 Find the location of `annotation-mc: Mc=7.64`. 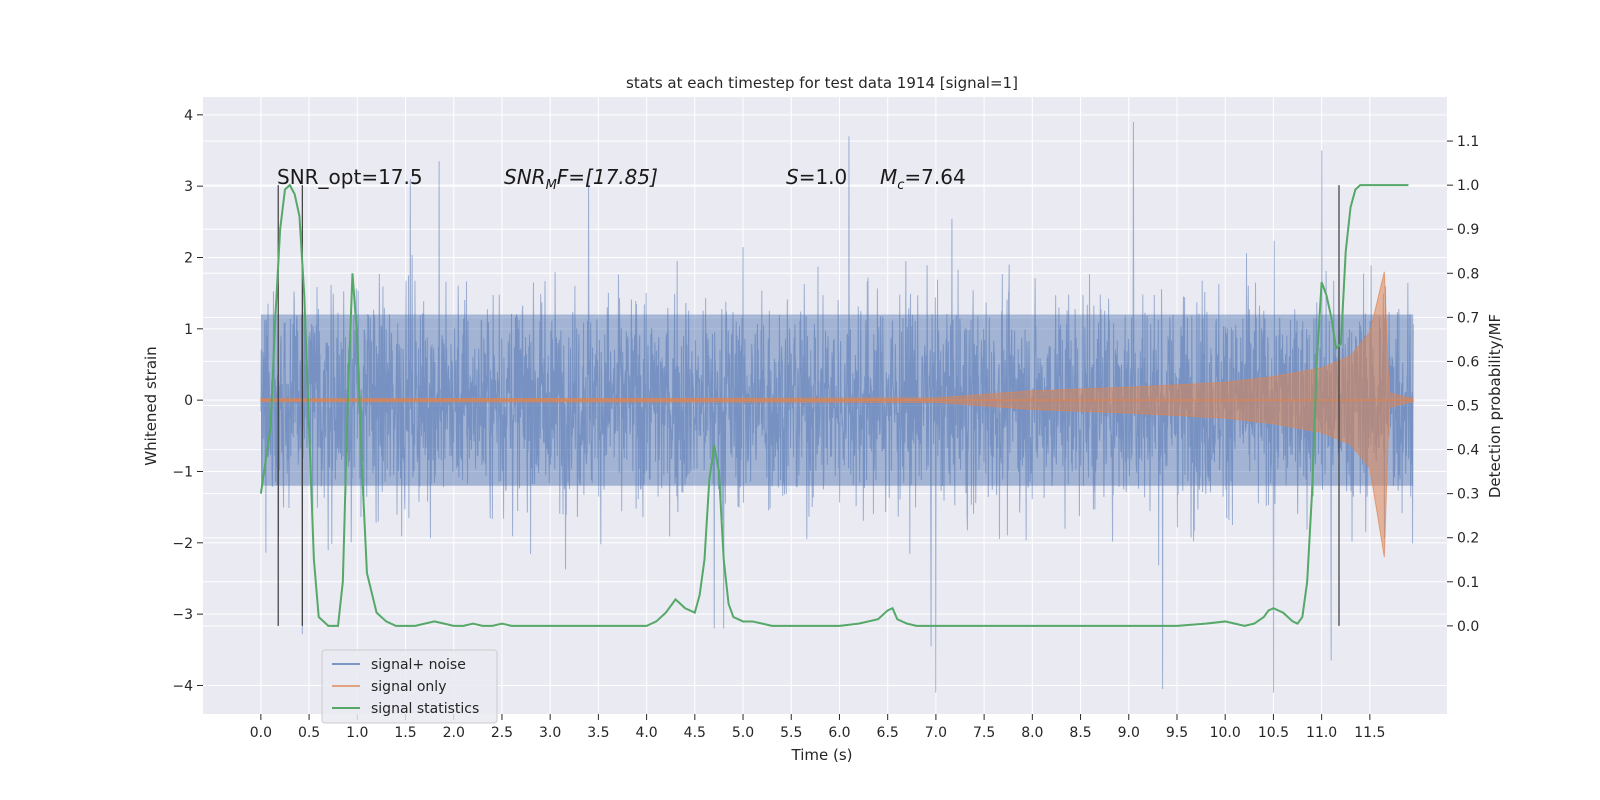

annotation-mc: Mc=7.64 is located at coordinates (923, 179).